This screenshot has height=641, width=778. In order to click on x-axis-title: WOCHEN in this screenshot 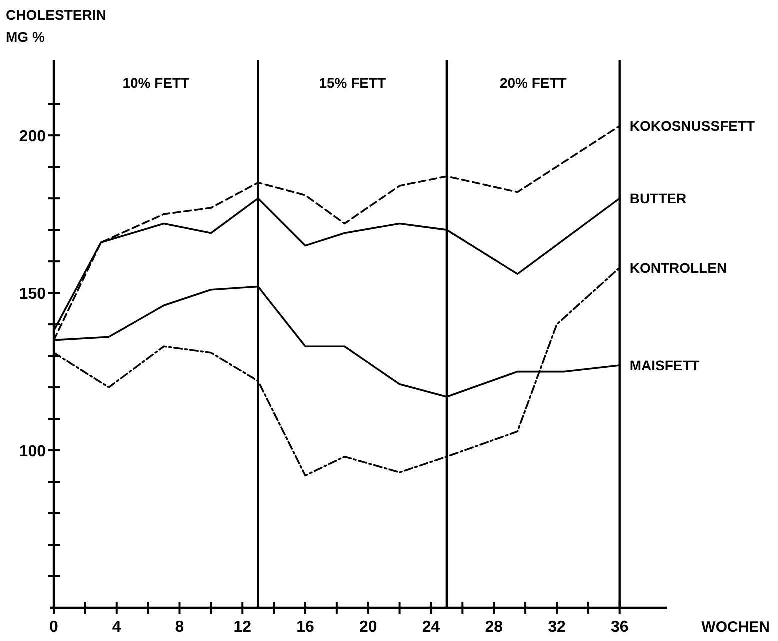, I will do `click(736, 627)`.